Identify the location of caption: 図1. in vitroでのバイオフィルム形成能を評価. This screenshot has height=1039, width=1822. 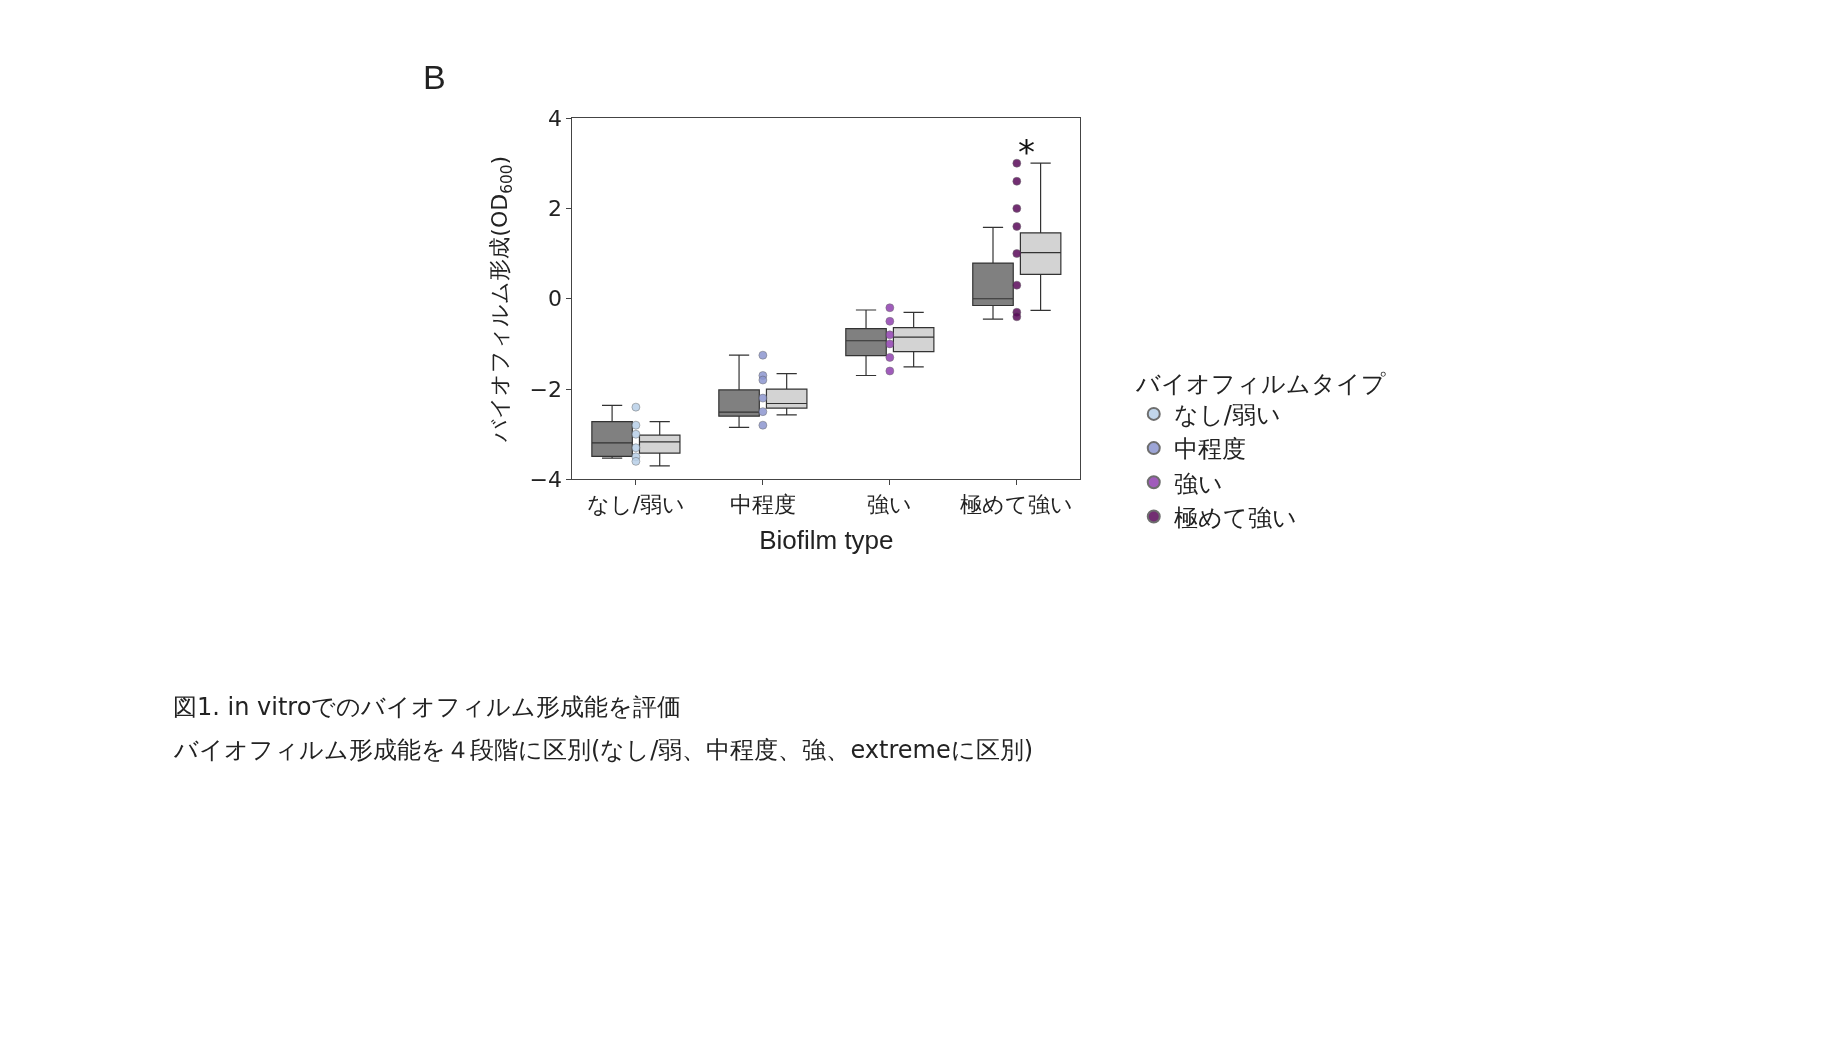
(427, 707).